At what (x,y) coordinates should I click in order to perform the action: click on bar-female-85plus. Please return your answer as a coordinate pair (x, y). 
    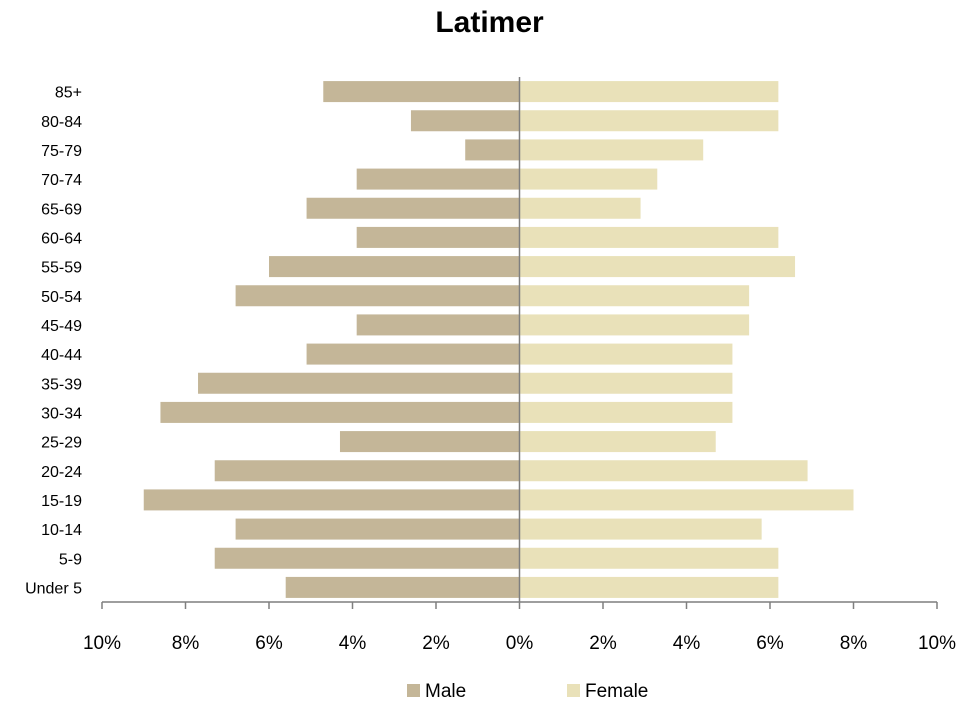
    Looking at the image, I should click on (649, 92).